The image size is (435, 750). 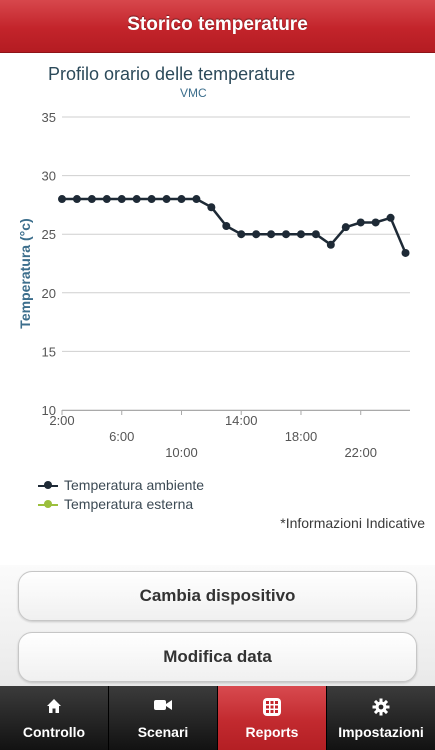 I want to click on y-tick-label: 15, so click(x=49, y=351).